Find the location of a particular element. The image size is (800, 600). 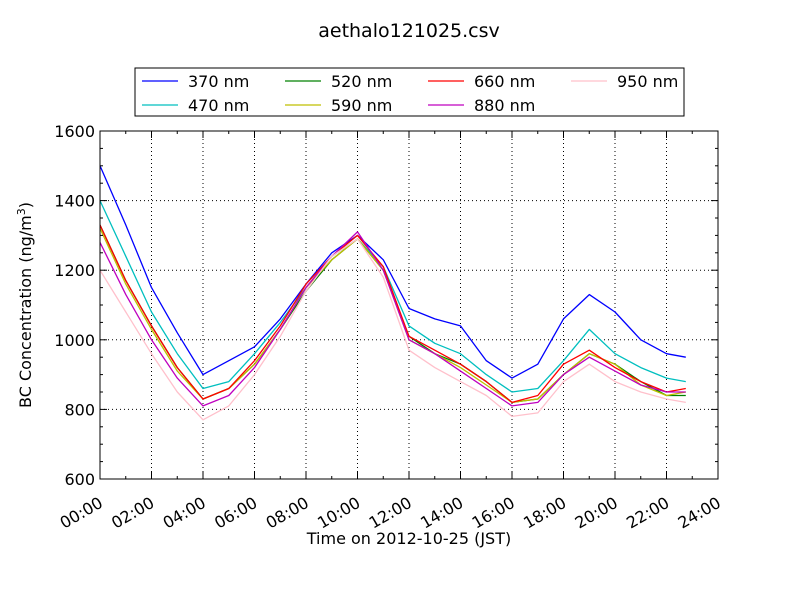

legend-box is located at coordinates (409, 92).